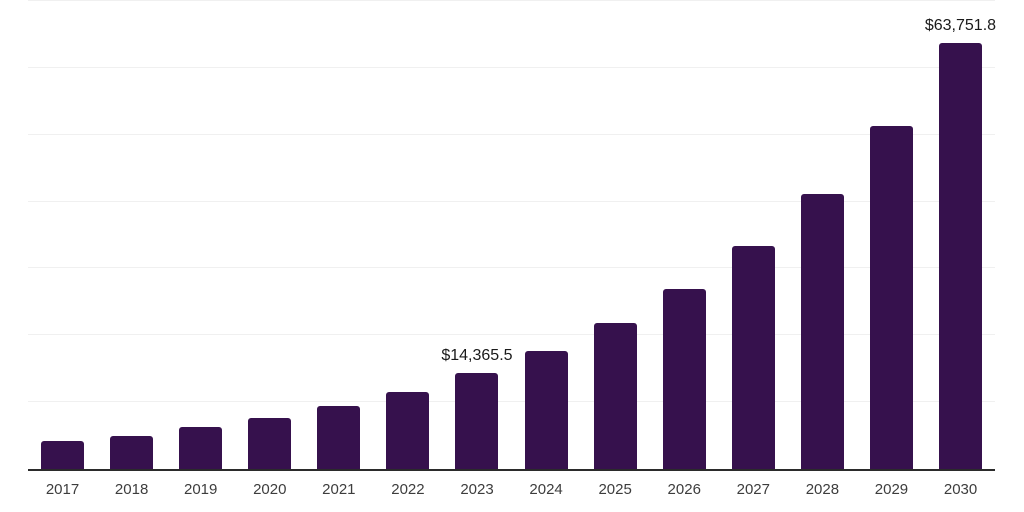 This screenshot has height=512, width=1024. I want to click on bar-2025, so click(615, 396).